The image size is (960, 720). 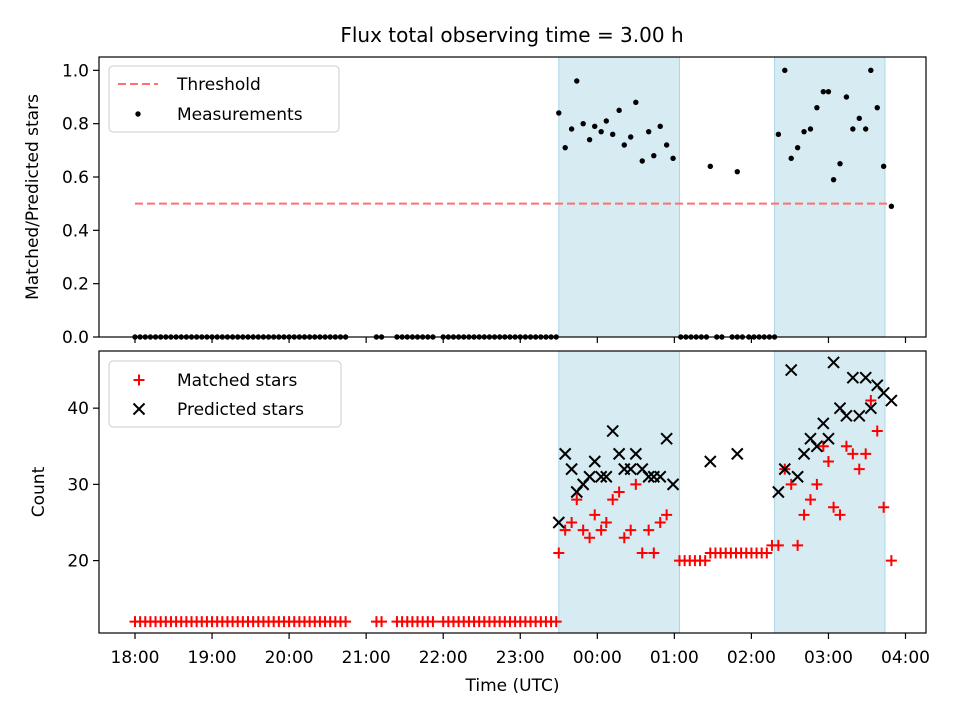 I want to click on chart-title: Flux total observing time = 3.00 h, so click(x=511, y=35).